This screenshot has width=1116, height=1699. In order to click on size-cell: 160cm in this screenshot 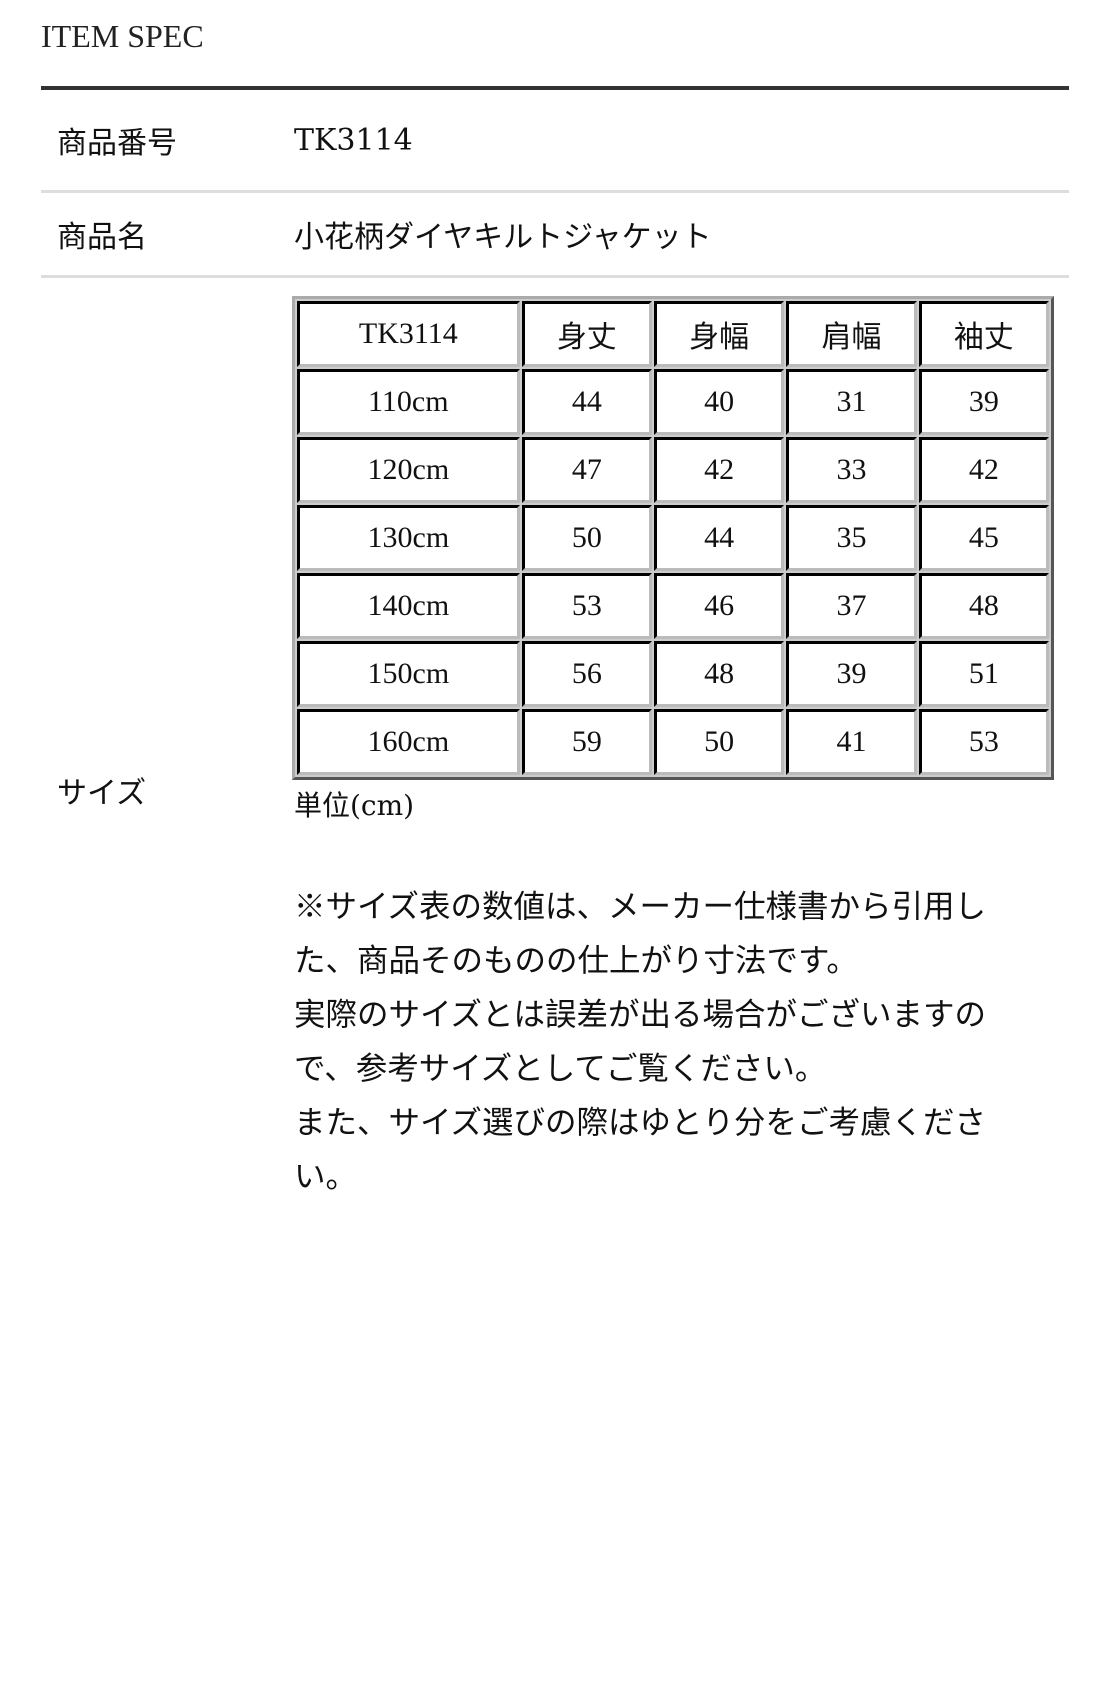, I will do `click(408, 742)`.